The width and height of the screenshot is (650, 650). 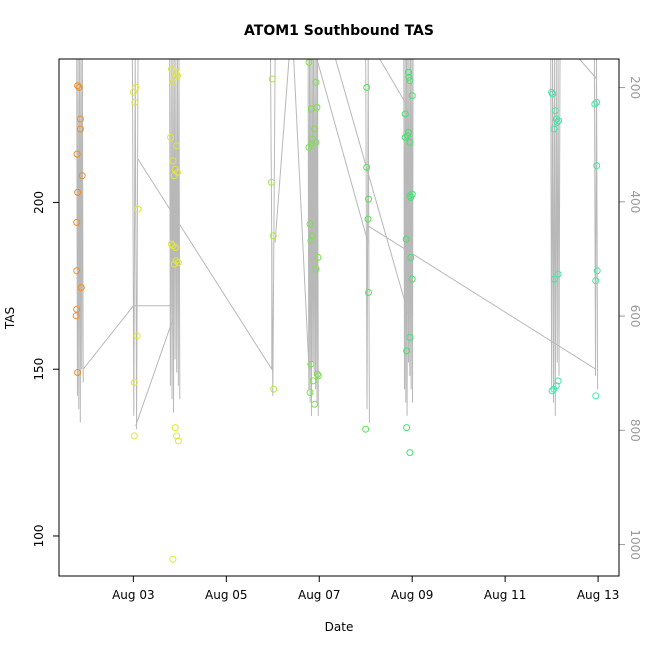 I want to click on secondary-tick-label: 400, so click(x=635, y=201).